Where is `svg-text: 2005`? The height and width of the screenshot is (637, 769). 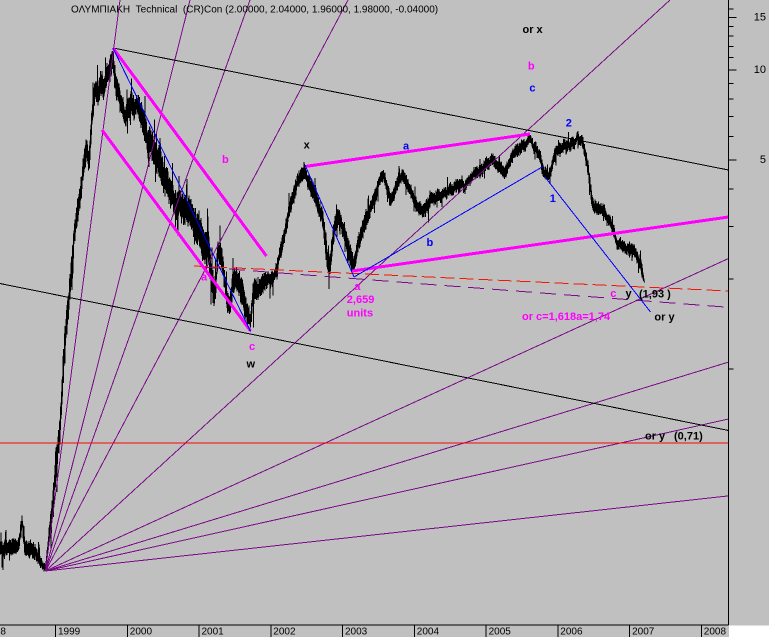
svg-text: 2005 is located at coordinates (500, 632).